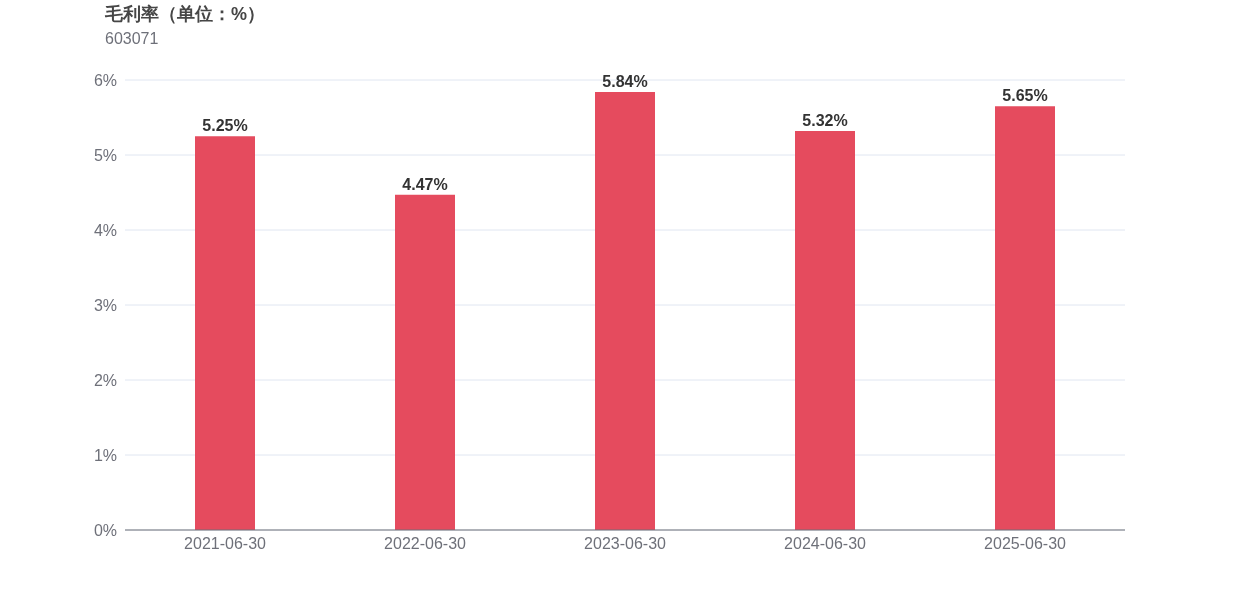 The image size is (1250, 600). Describe the element at coordinates (425, 184) in the screenshot. I see `data-label: 4.47%` at that location.